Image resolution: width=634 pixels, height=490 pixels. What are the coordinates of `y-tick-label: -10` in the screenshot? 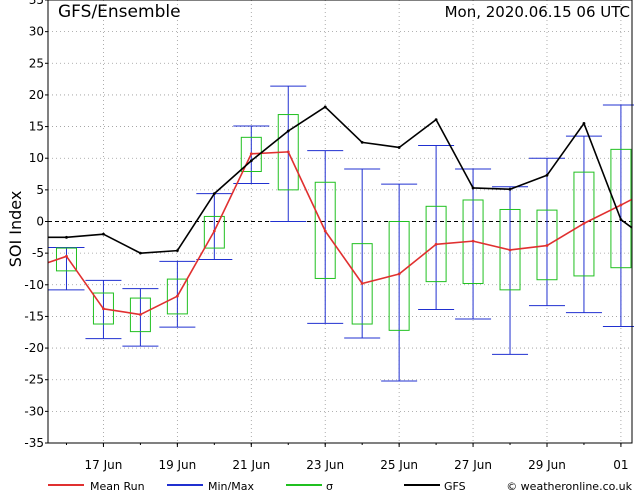 It's located at (34, 285).